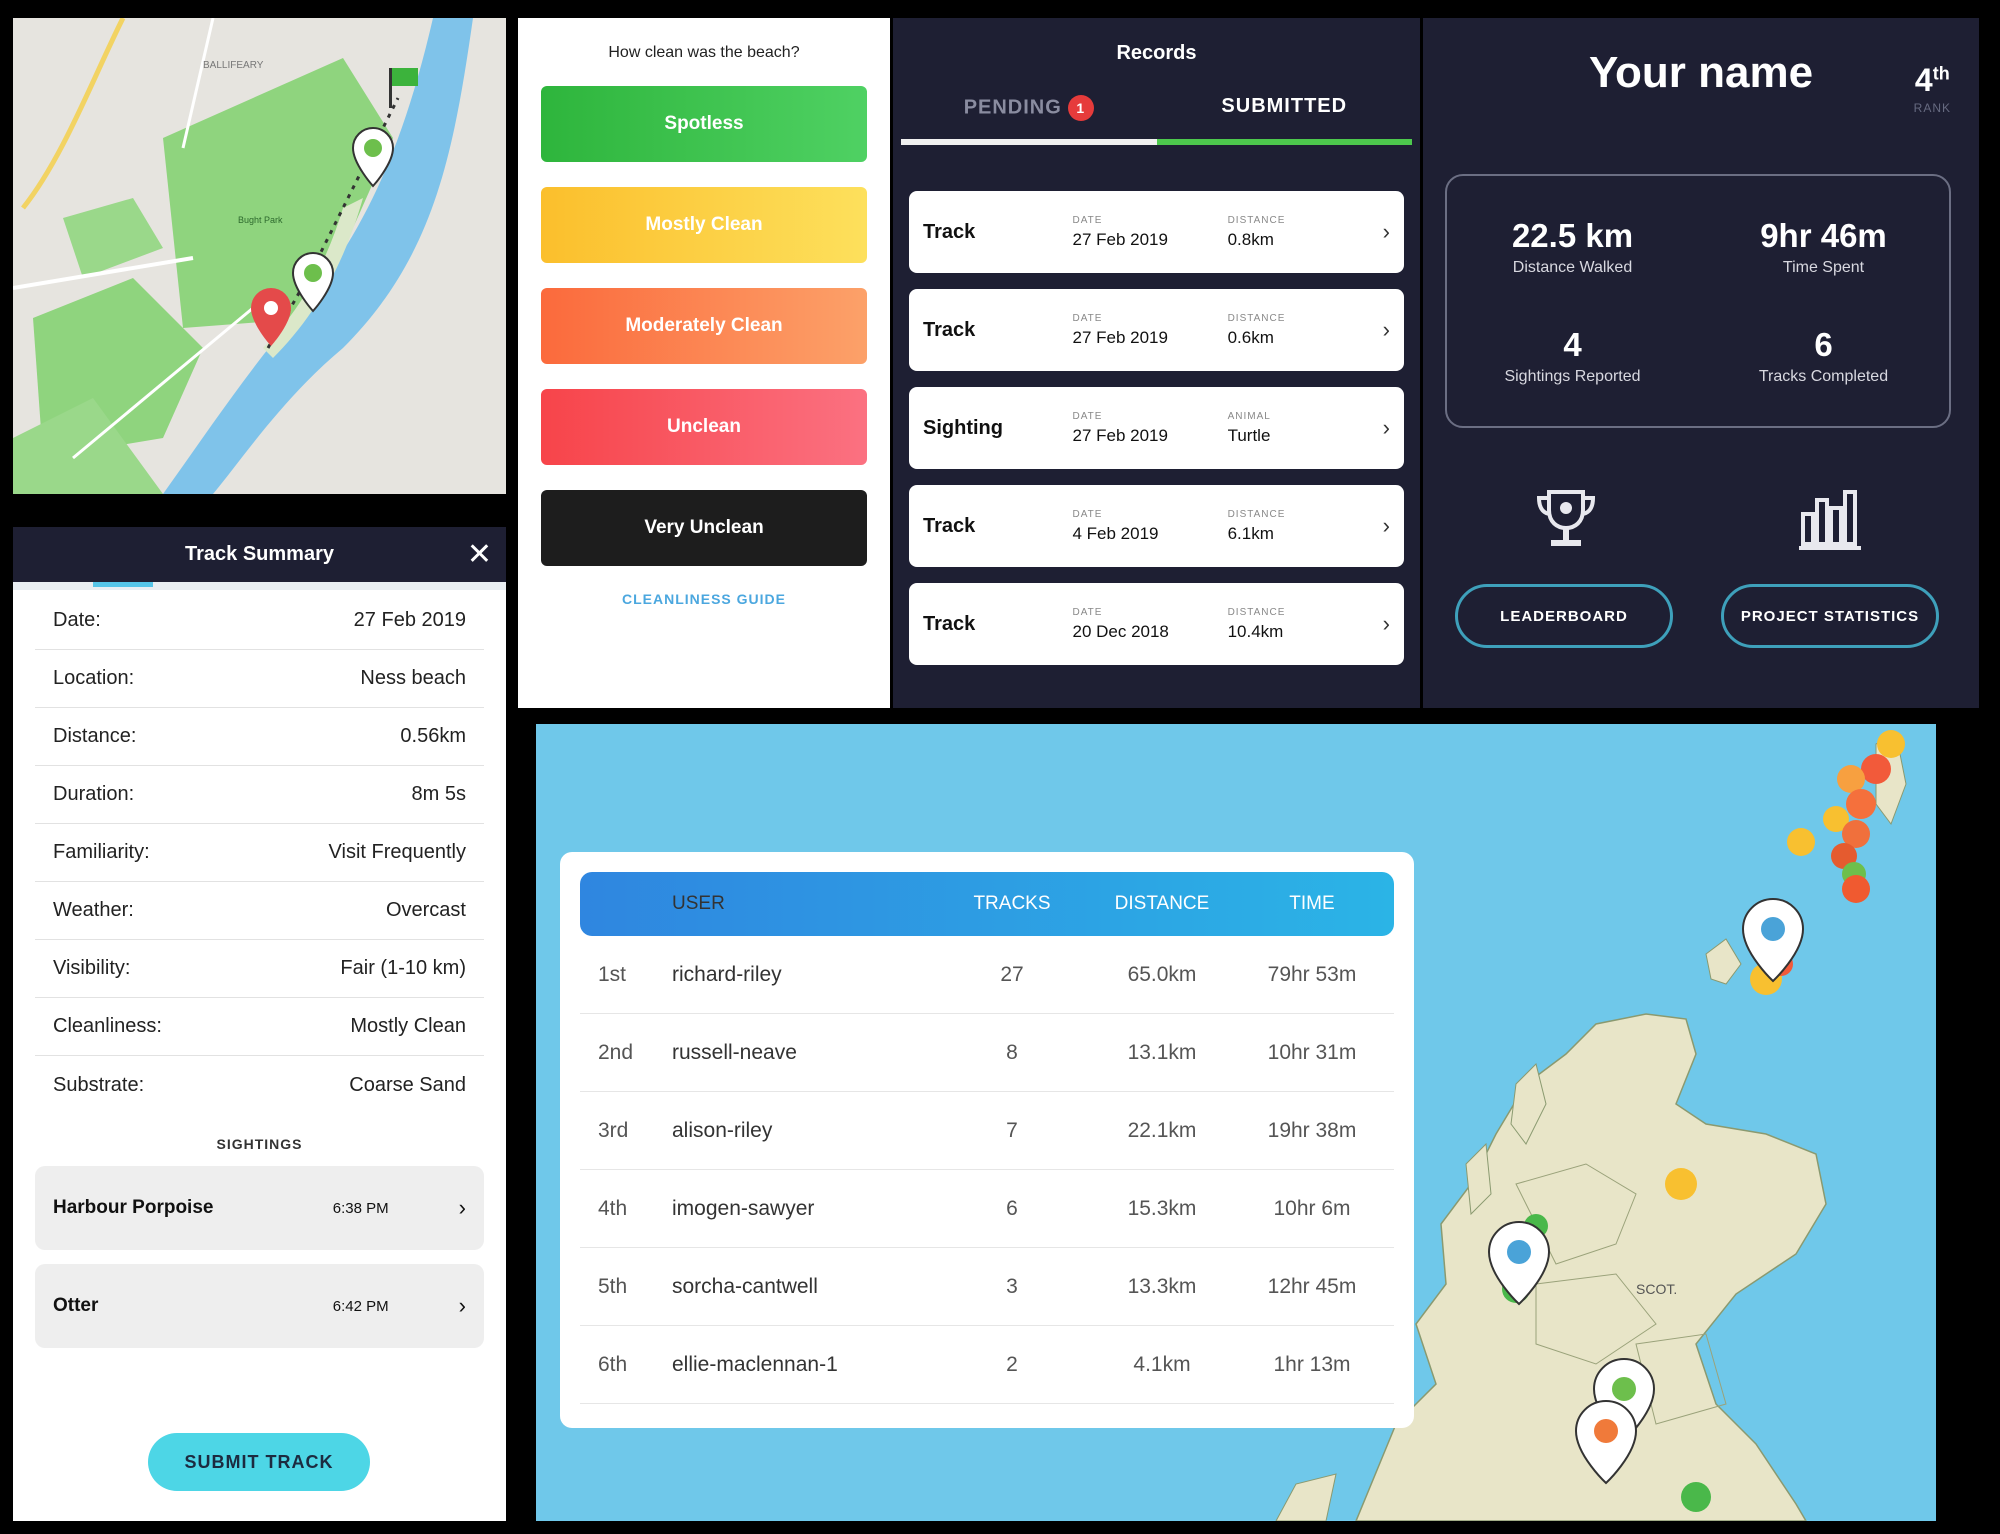 The image size is (2000, 1534). Describe the element at coordinates (95, 736) in the screenshot. I see `summary-row-label: Distance:` at that location.